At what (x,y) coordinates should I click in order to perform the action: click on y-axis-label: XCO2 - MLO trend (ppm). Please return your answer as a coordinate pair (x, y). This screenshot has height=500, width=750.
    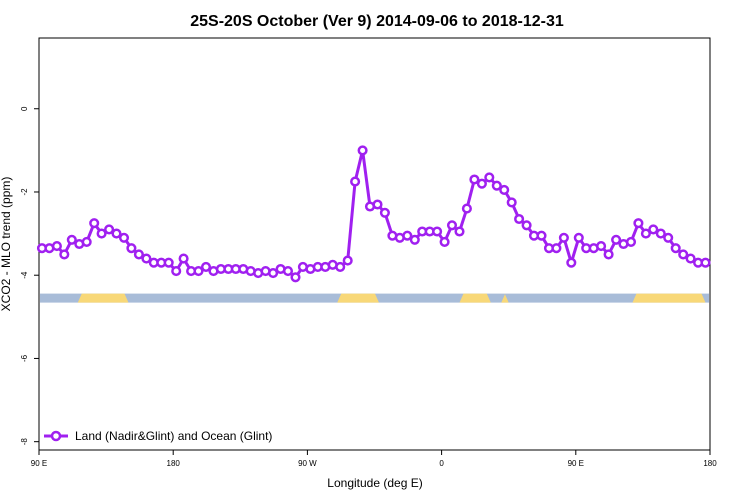
    Looking at the image, I should click on (6, 244).